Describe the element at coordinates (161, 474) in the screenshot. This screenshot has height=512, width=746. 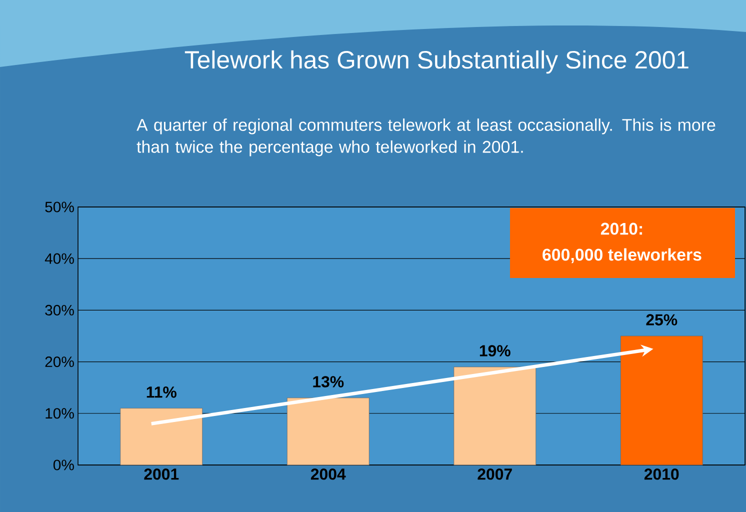
I see `x-tick-label: 2001` at that location.